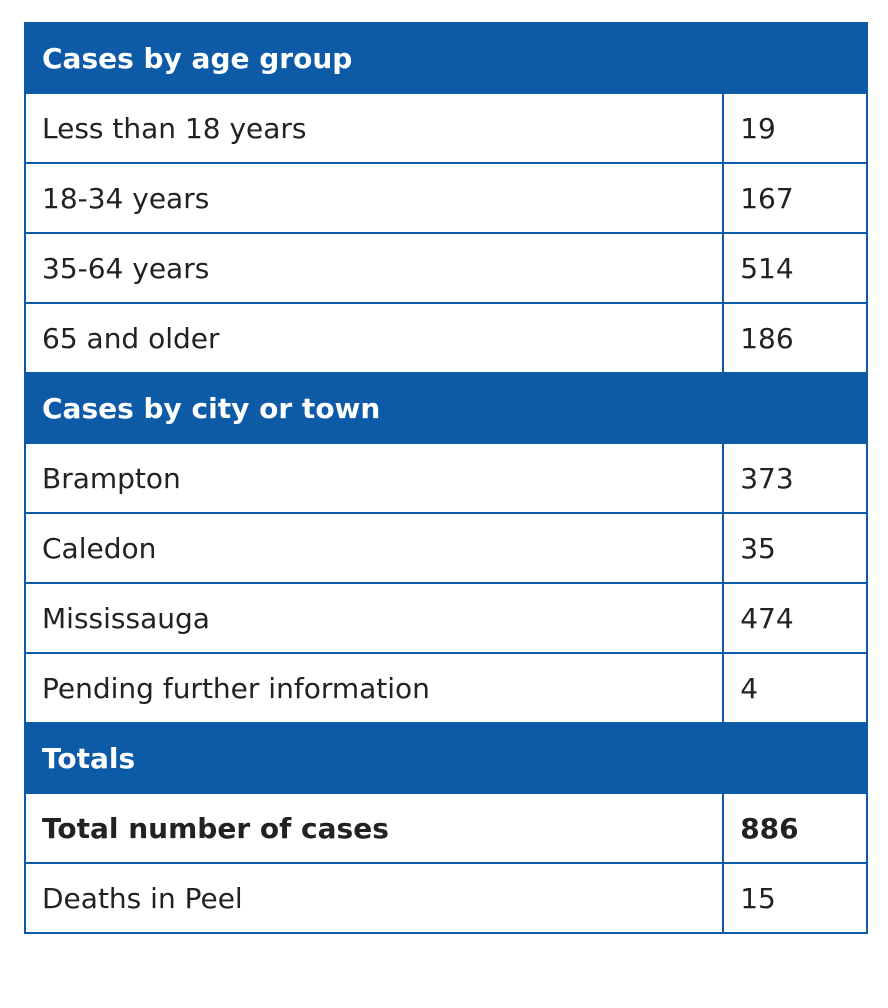 Image resolution: width=888 pixels, height=1008 pixels. I want to click on table-row: 65 and older 186, so click(445, 338).